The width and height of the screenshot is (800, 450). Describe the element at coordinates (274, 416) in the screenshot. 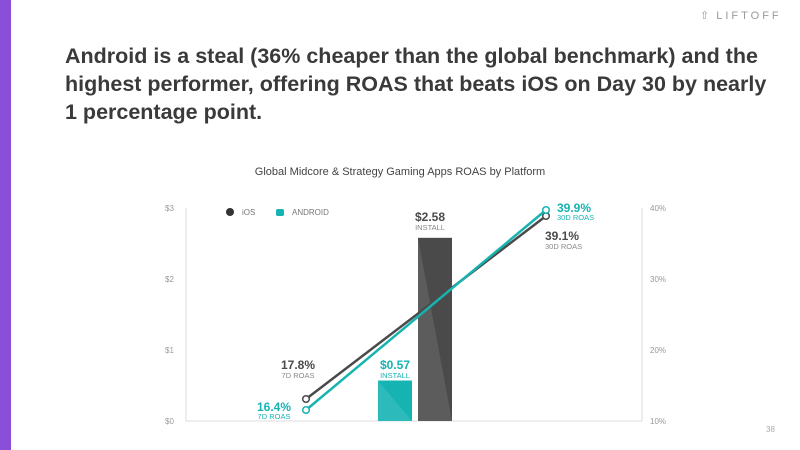

I see `android-7d-sublabel: 7D ROAS` at that location.